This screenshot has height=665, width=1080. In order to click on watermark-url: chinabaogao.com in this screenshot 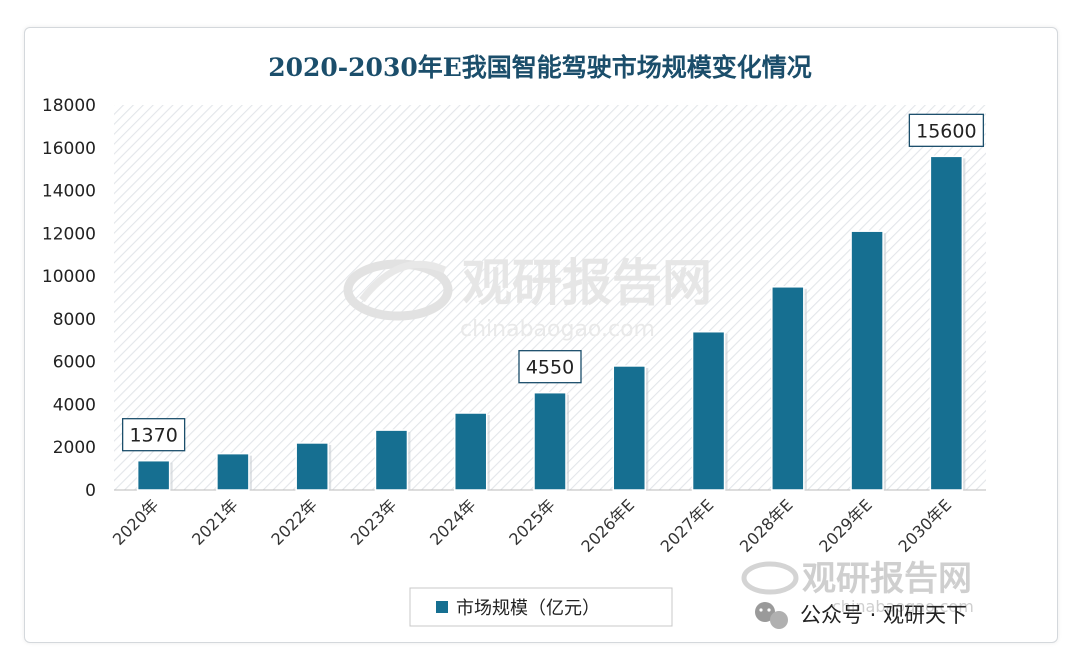, I will do `click(557, 329)`.